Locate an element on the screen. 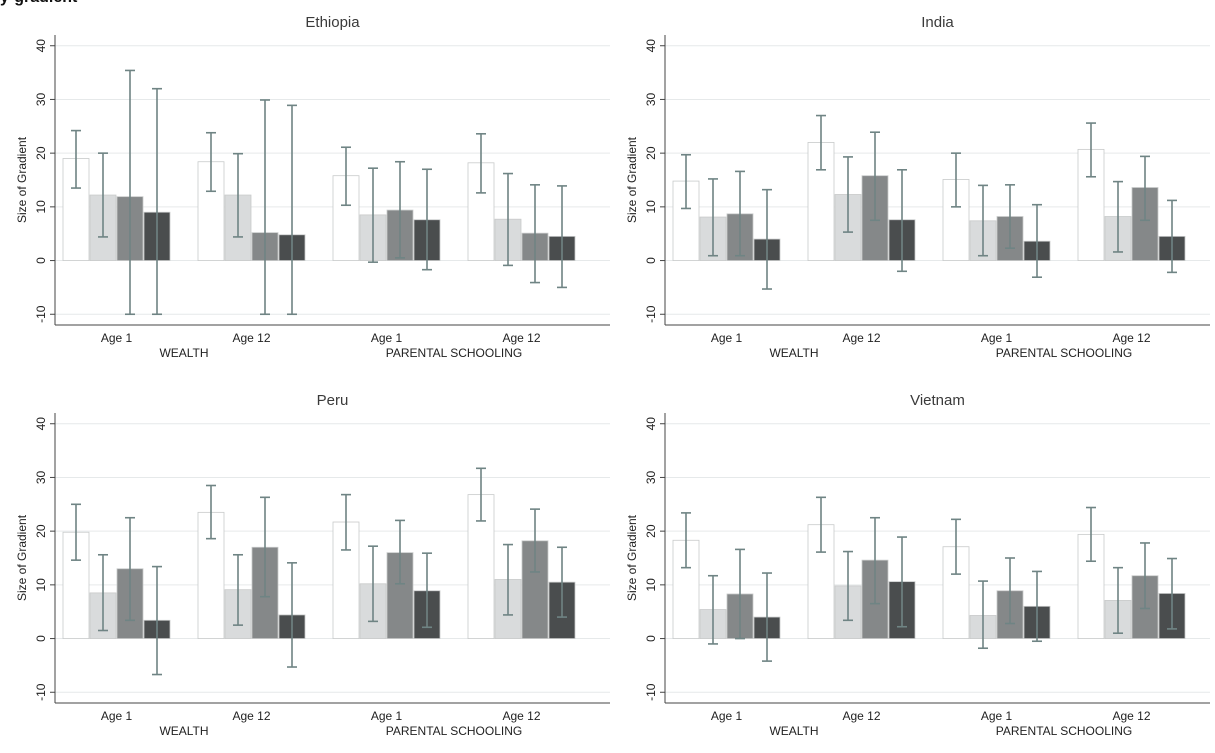 The width and height of the screenshot is (1215, 753). panel-vietnam-x-tick-label: Age 12 is located at coordinates (1131, 716).